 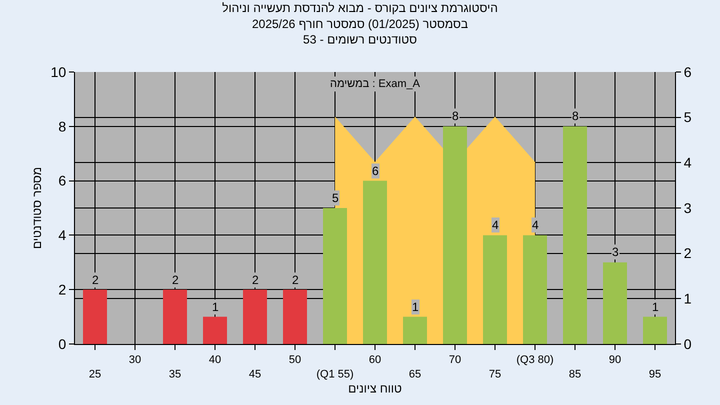 I want to click on x-tick-label: (Q3 80), so click(x=535, y=360).